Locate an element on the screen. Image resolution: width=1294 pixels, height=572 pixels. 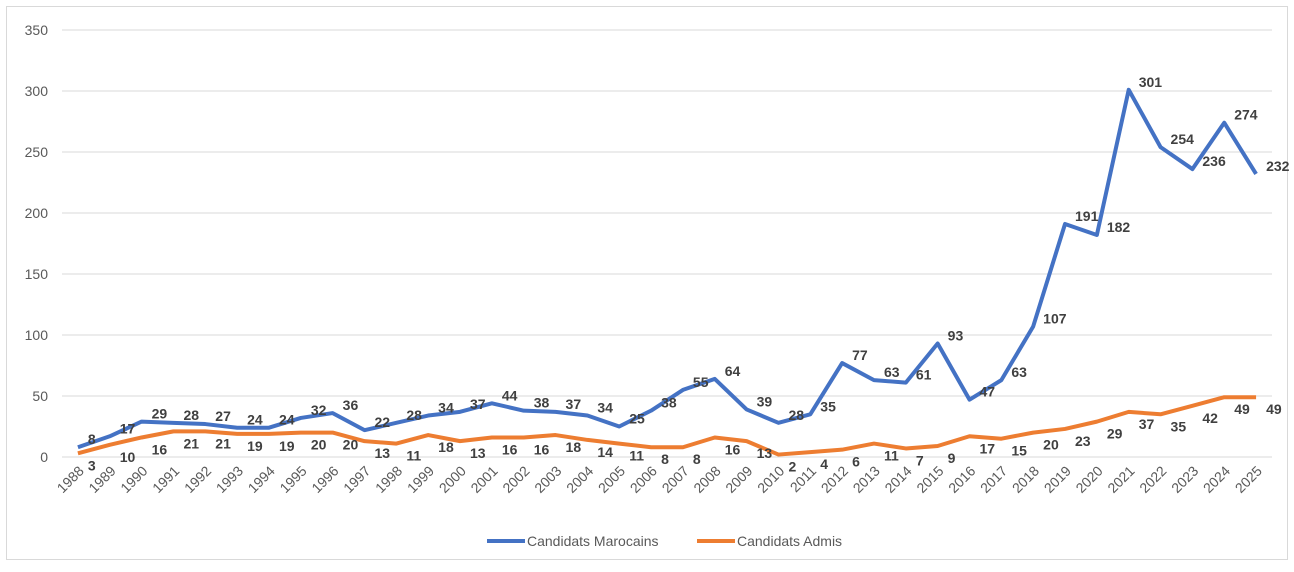
y-tick-label: 350 is located at coordinates (37, 30).